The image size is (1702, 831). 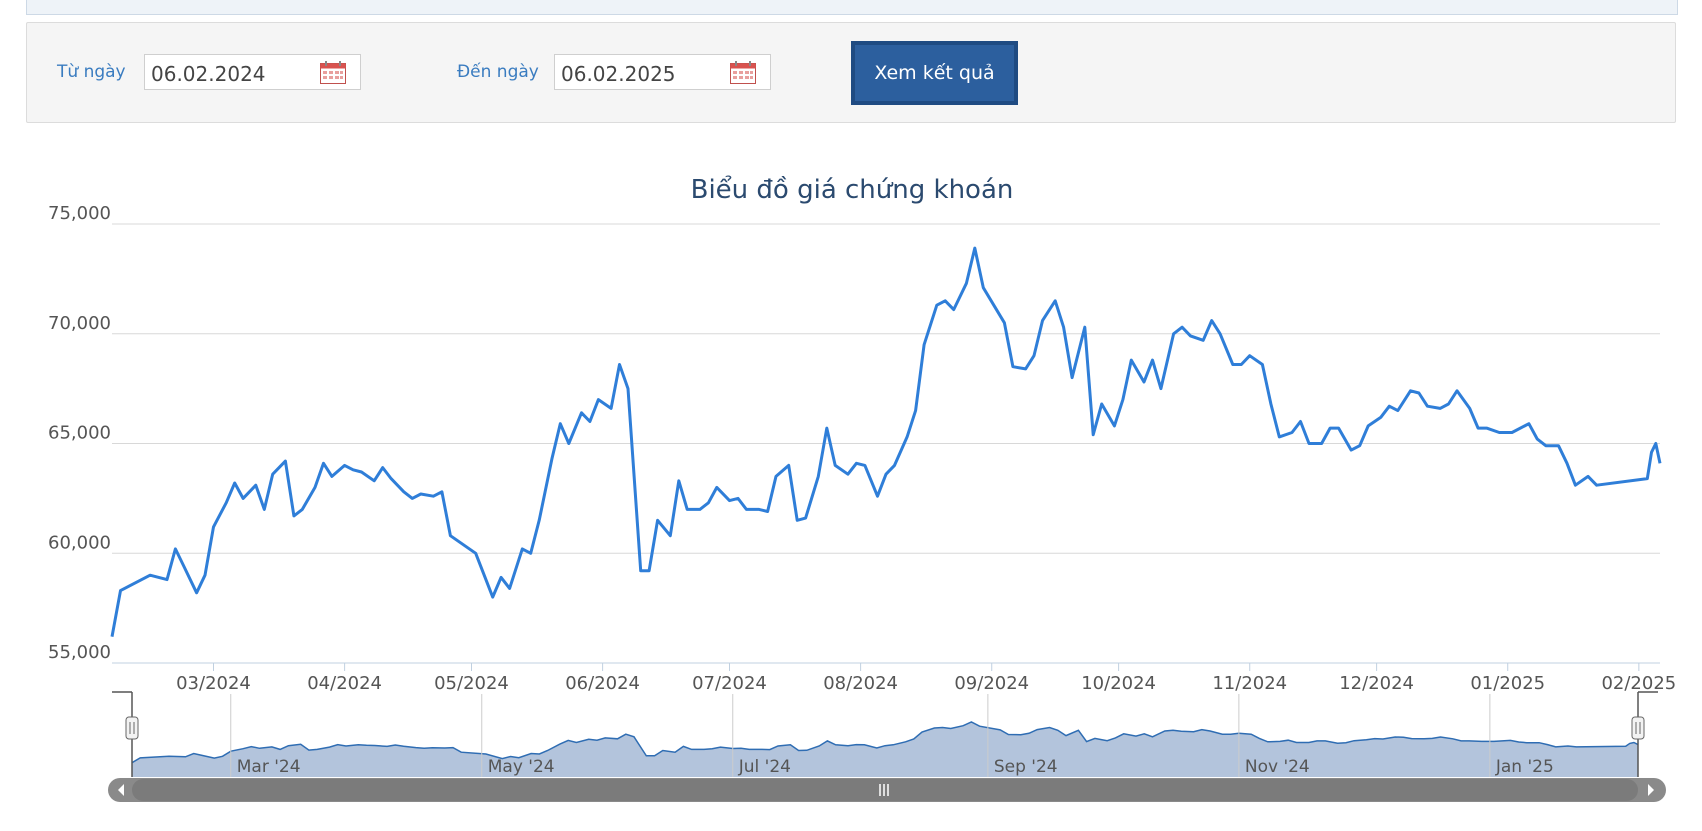 What do you see at coordinates (1026, 767) in the screenshot?
I see `navigator-label: Sep '24` at bounding box center [1026, 767].